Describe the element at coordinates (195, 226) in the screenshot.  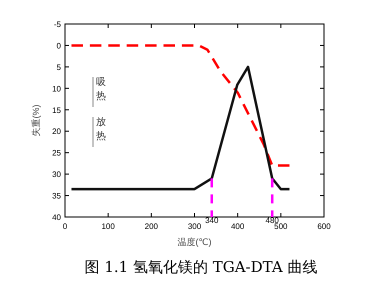
I see `x-tick-label: 300` at that location.